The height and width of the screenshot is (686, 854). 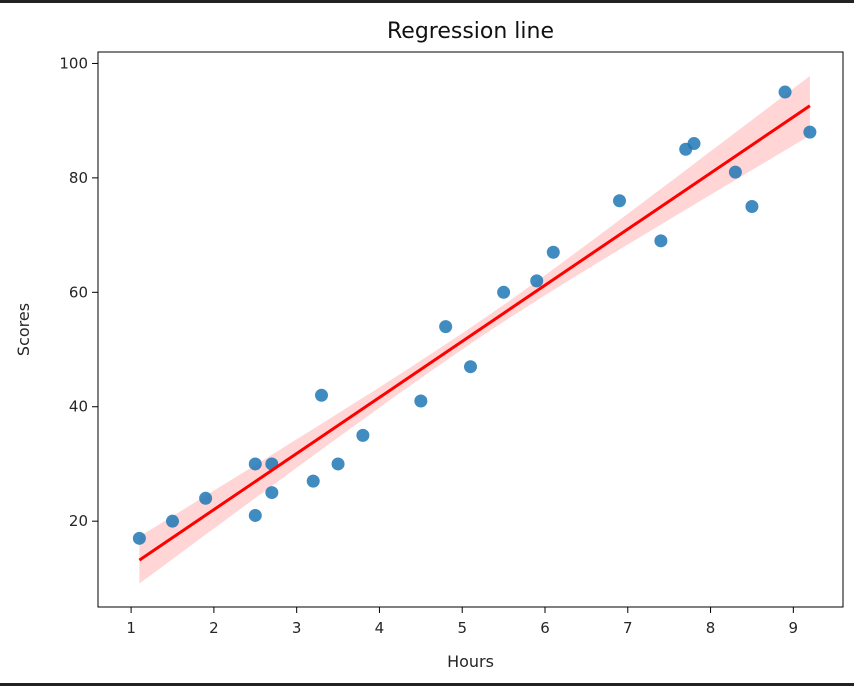 What do you see at coordinates (78, 178) in the screenshot?
I see `y-tick-label: 80` at bounding box center [78, 178].